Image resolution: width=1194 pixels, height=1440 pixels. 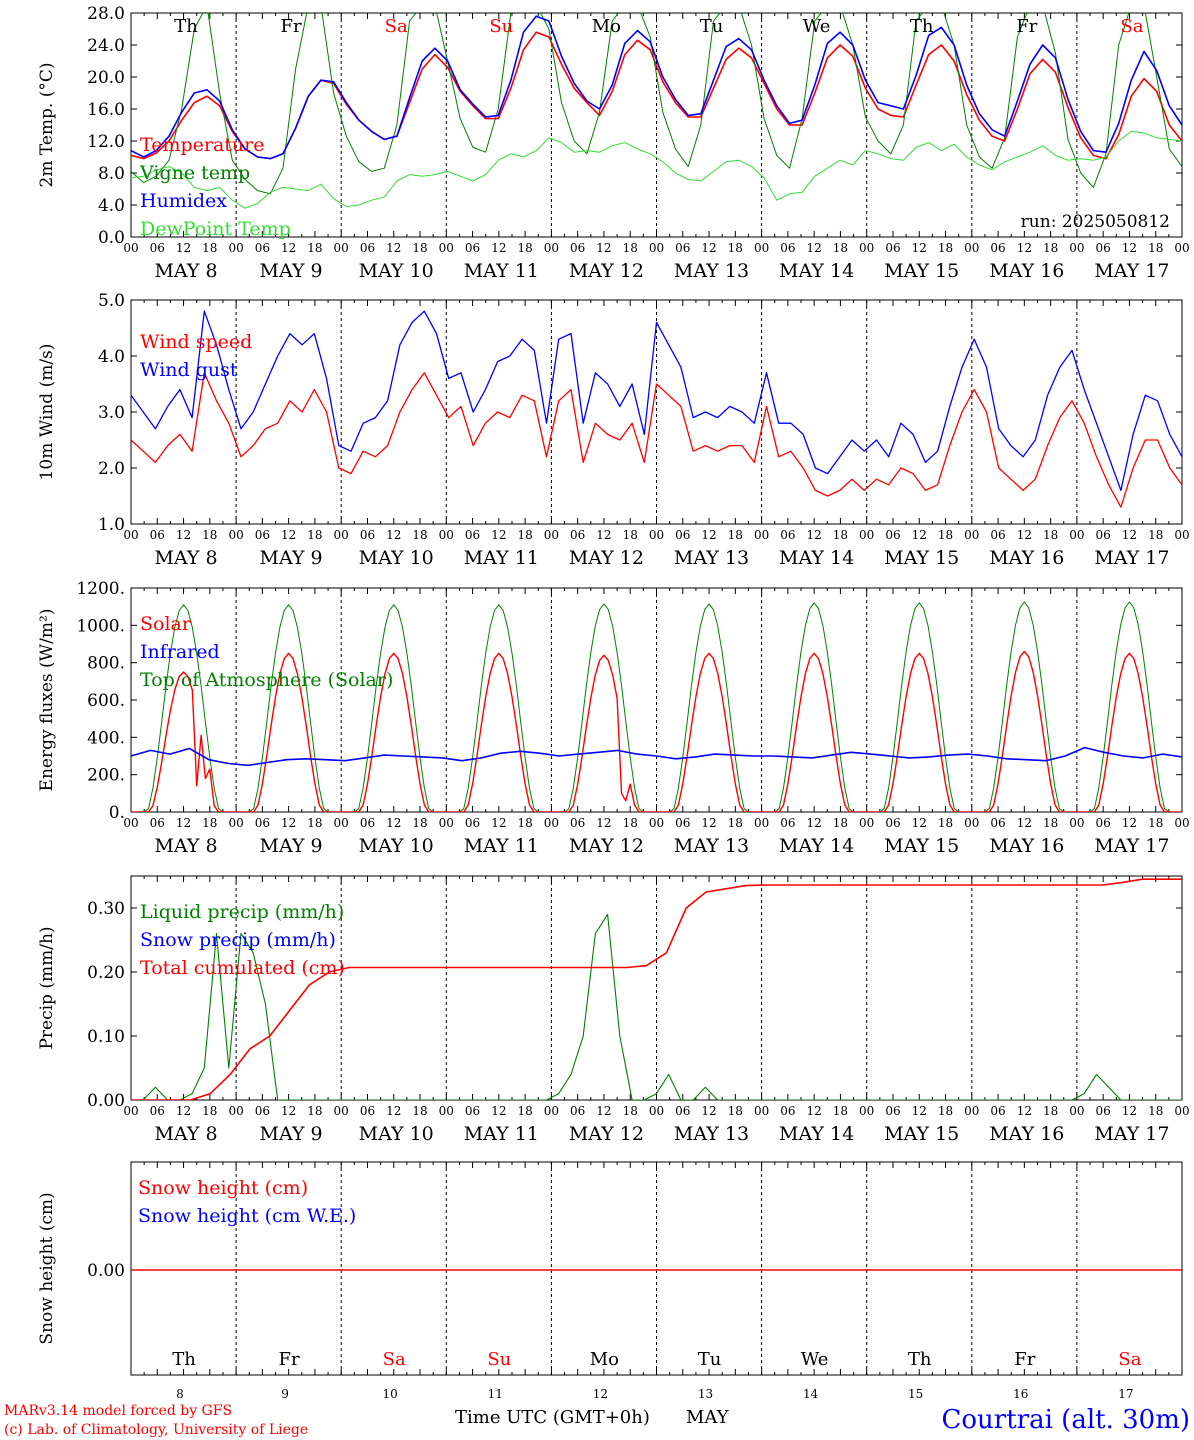 I want to click on series-line-wind-gust, so click(x=656, y=401).